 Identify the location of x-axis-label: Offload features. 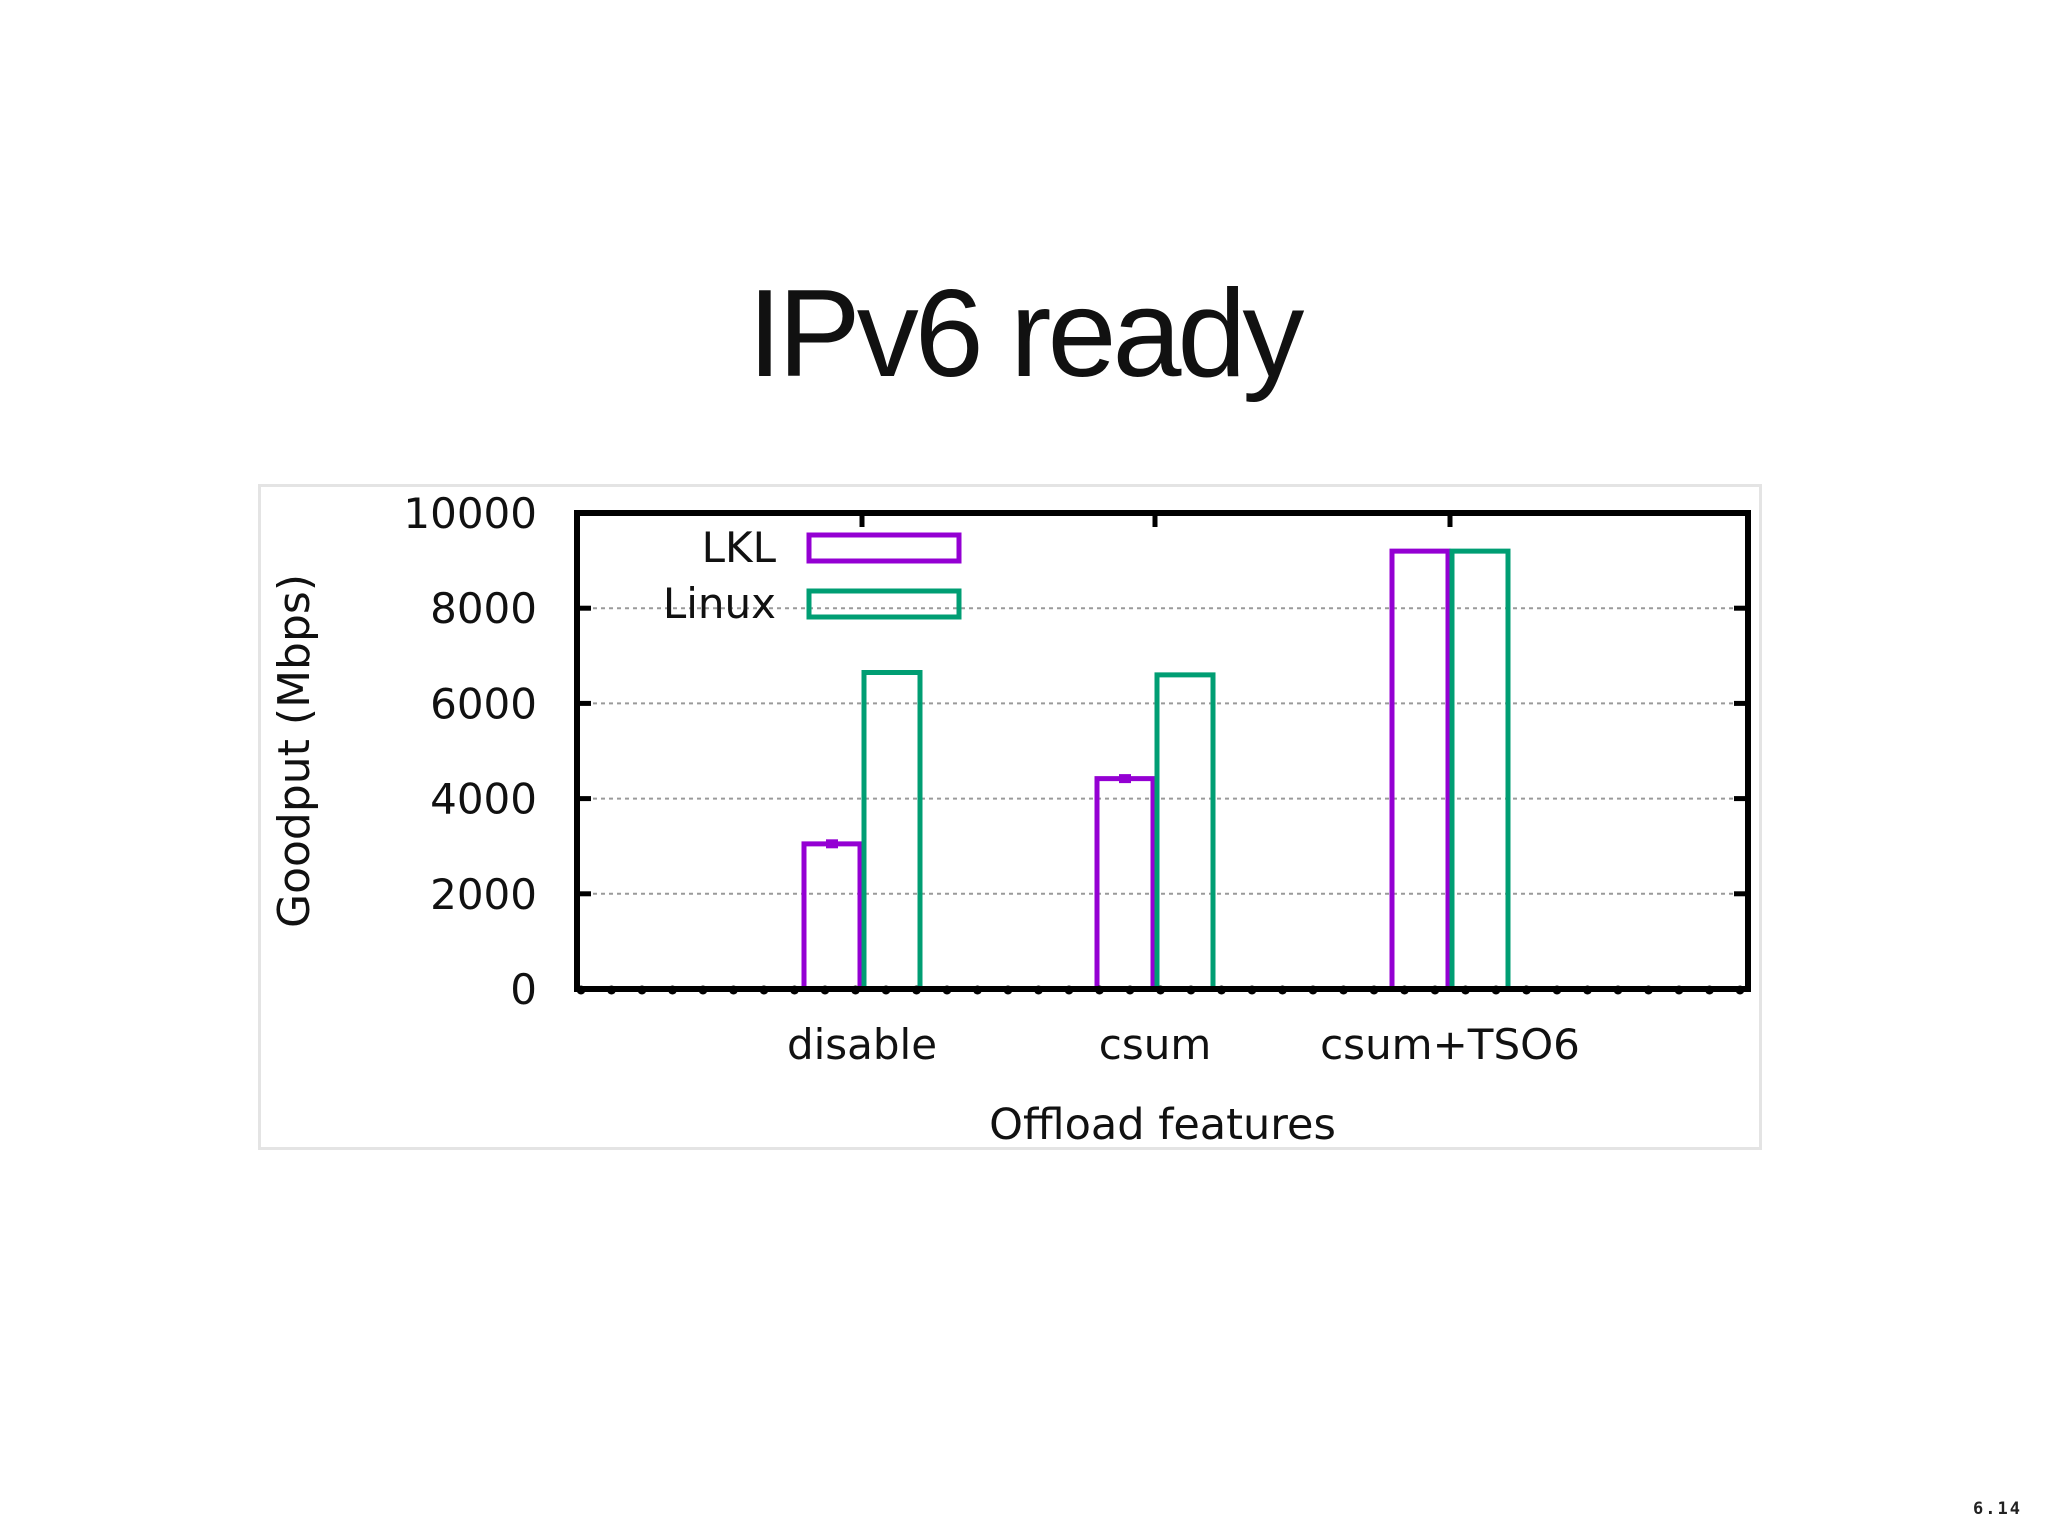
(1162, 1123).